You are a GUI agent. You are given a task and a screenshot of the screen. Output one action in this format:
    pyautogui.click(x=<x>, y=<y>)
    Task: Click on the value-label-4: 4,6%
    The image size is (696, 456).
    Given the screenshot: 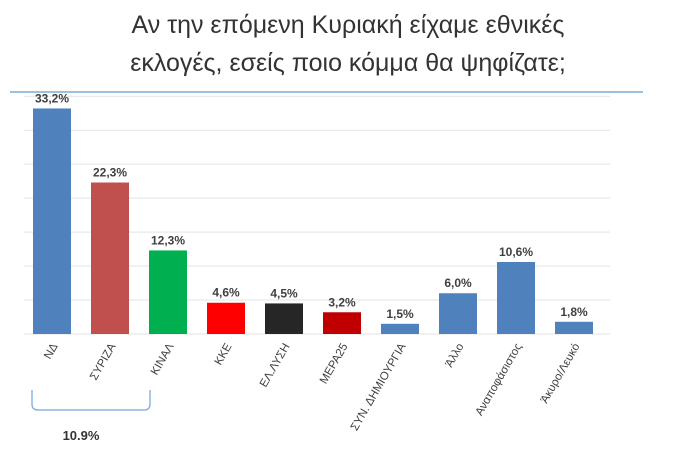 What is the action you would take?
    pyautogui.click(x=226, y=293)
    